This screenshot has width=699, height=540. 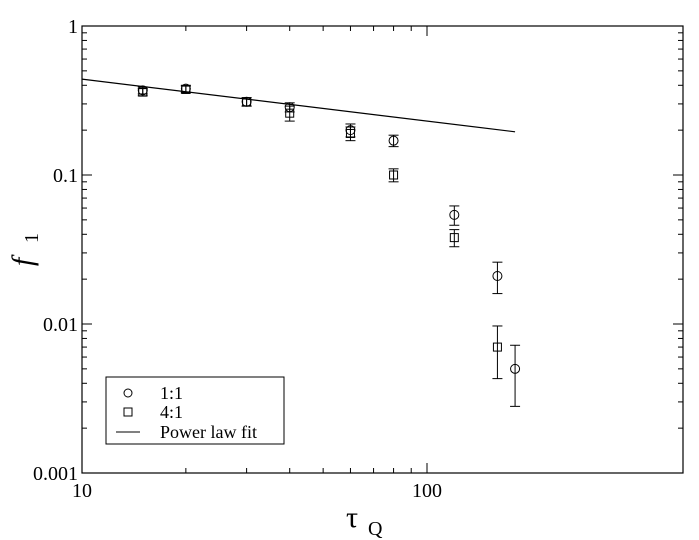 I want to click on x-axis-label: τ, so click(x=352, y=517).